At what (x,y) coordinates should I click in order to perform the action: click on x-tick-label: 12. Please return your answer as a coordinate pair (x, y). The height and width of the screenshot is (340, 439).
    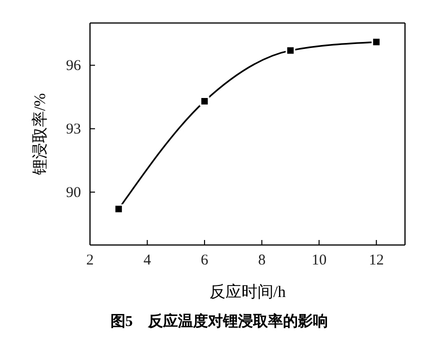
    Looking at the image, I should click on (376, 260).